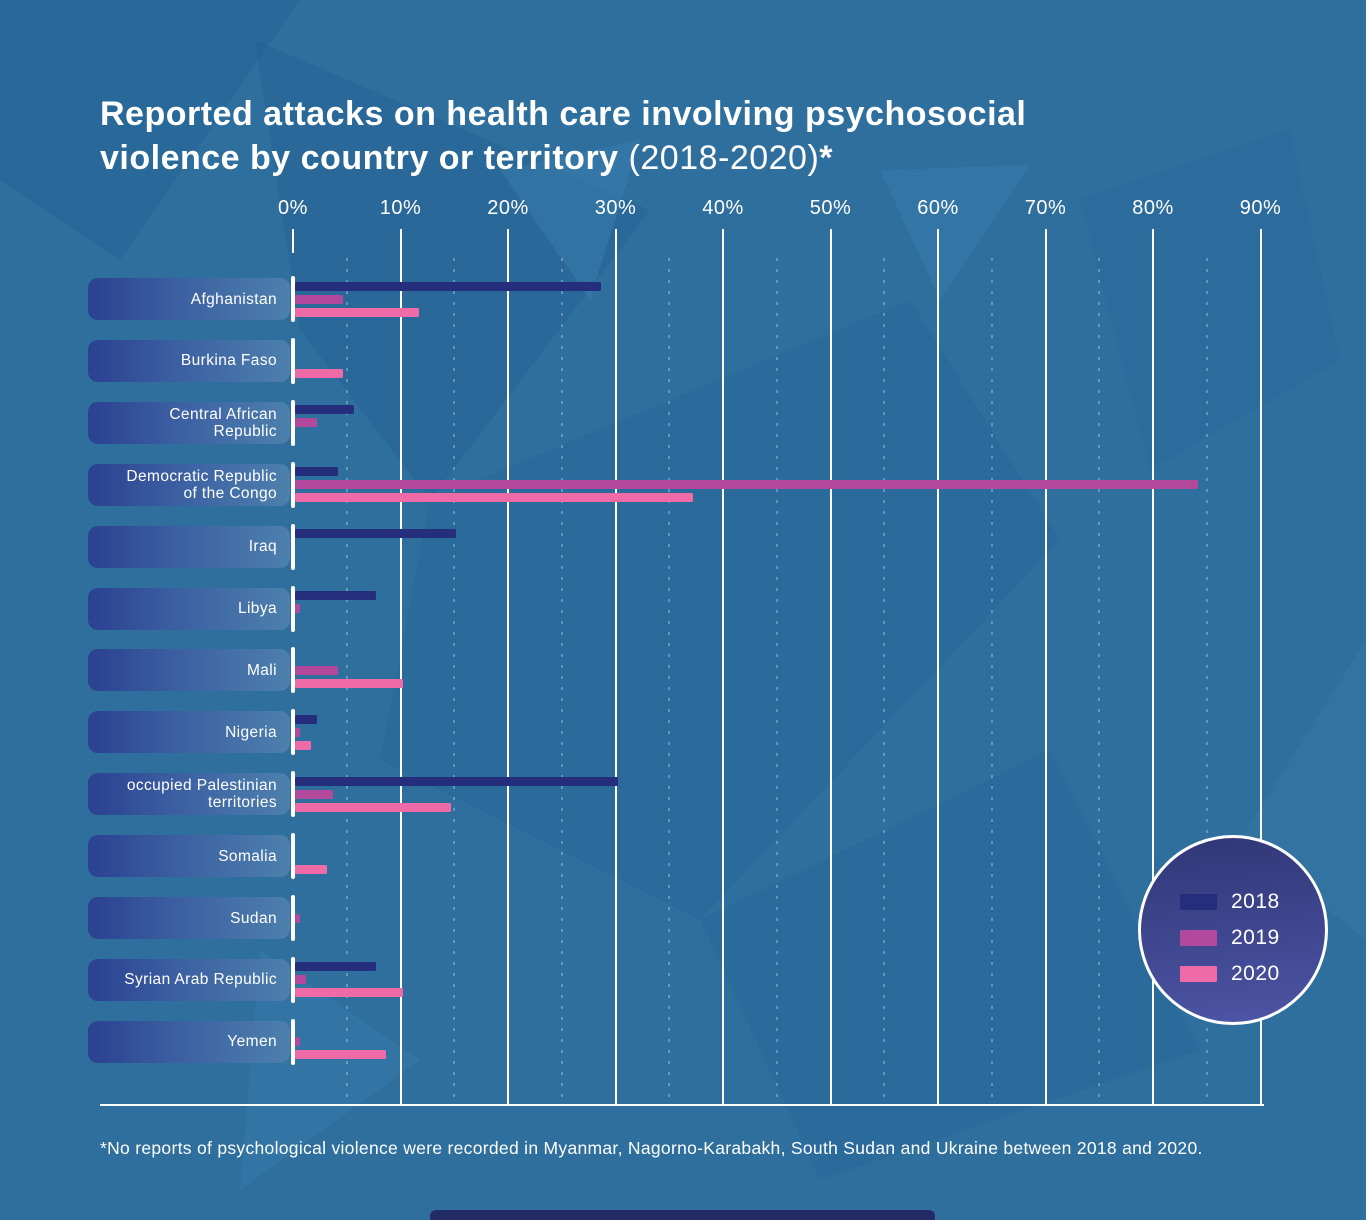  Describe the element at coordinates (1198, 938) in the screenshot. I see `legend-swatch-2019` at that location.